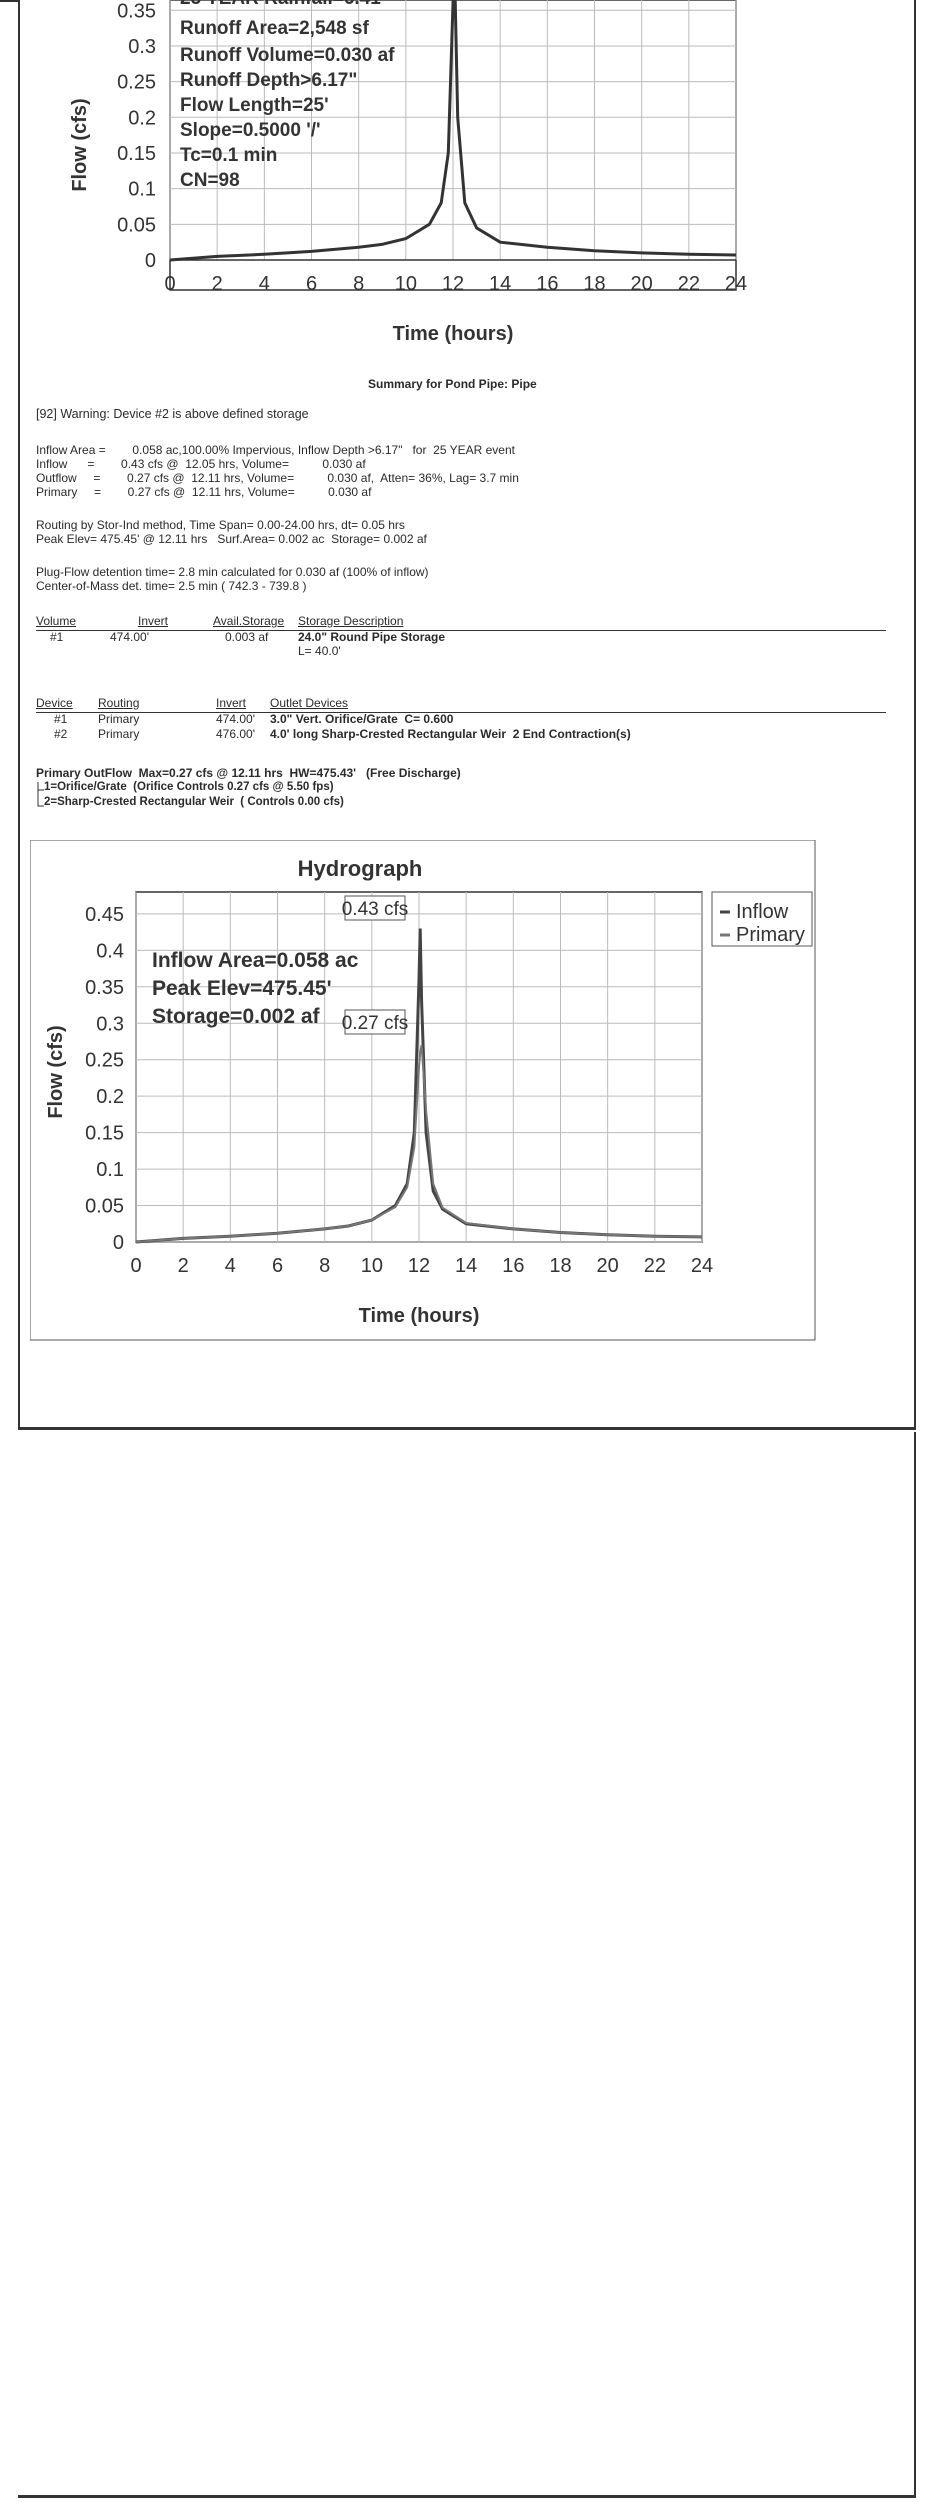 This screenshot has height=2502, width=932. I want to click on hydrograph-y-tick-label: 0.2, so click(110, 1097).